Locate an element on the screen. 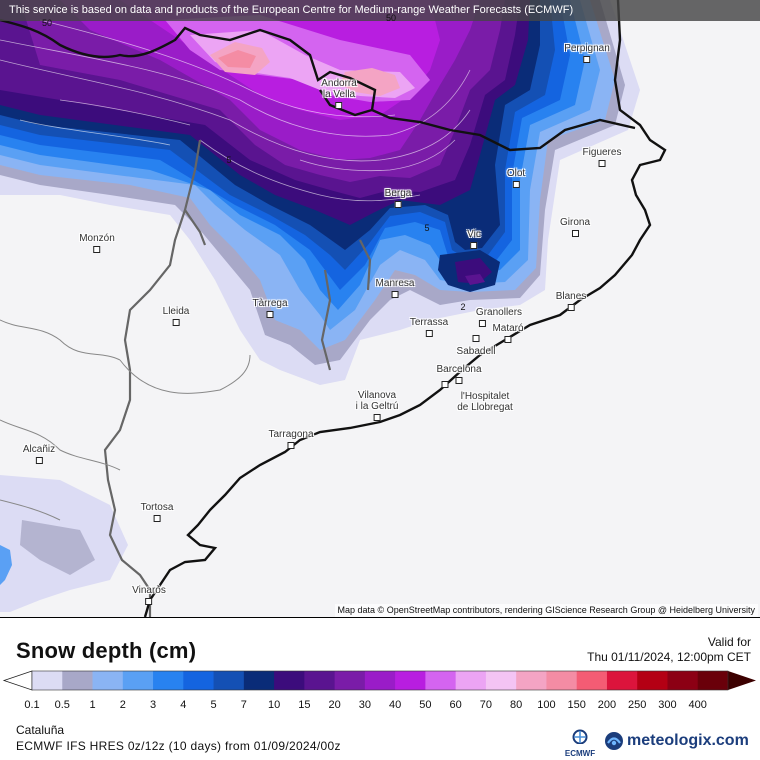 Image resolution: width=760 pixels, height=760 pixels. scale-tick-label: 80 is located at coordinates (516, 705).